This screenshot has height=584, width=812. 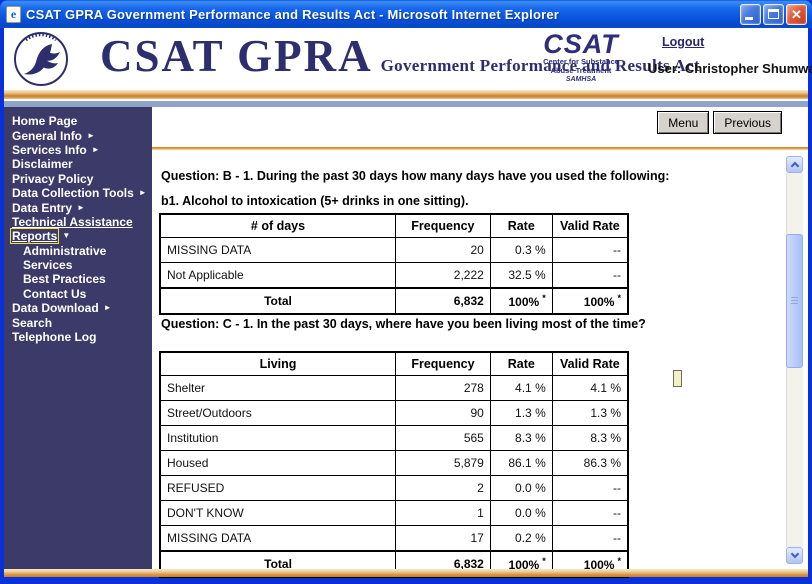 What do you see at coordinates (442, 250) in the screenshot?
I see `table-cell: 20` at bounding box center [442, 250].